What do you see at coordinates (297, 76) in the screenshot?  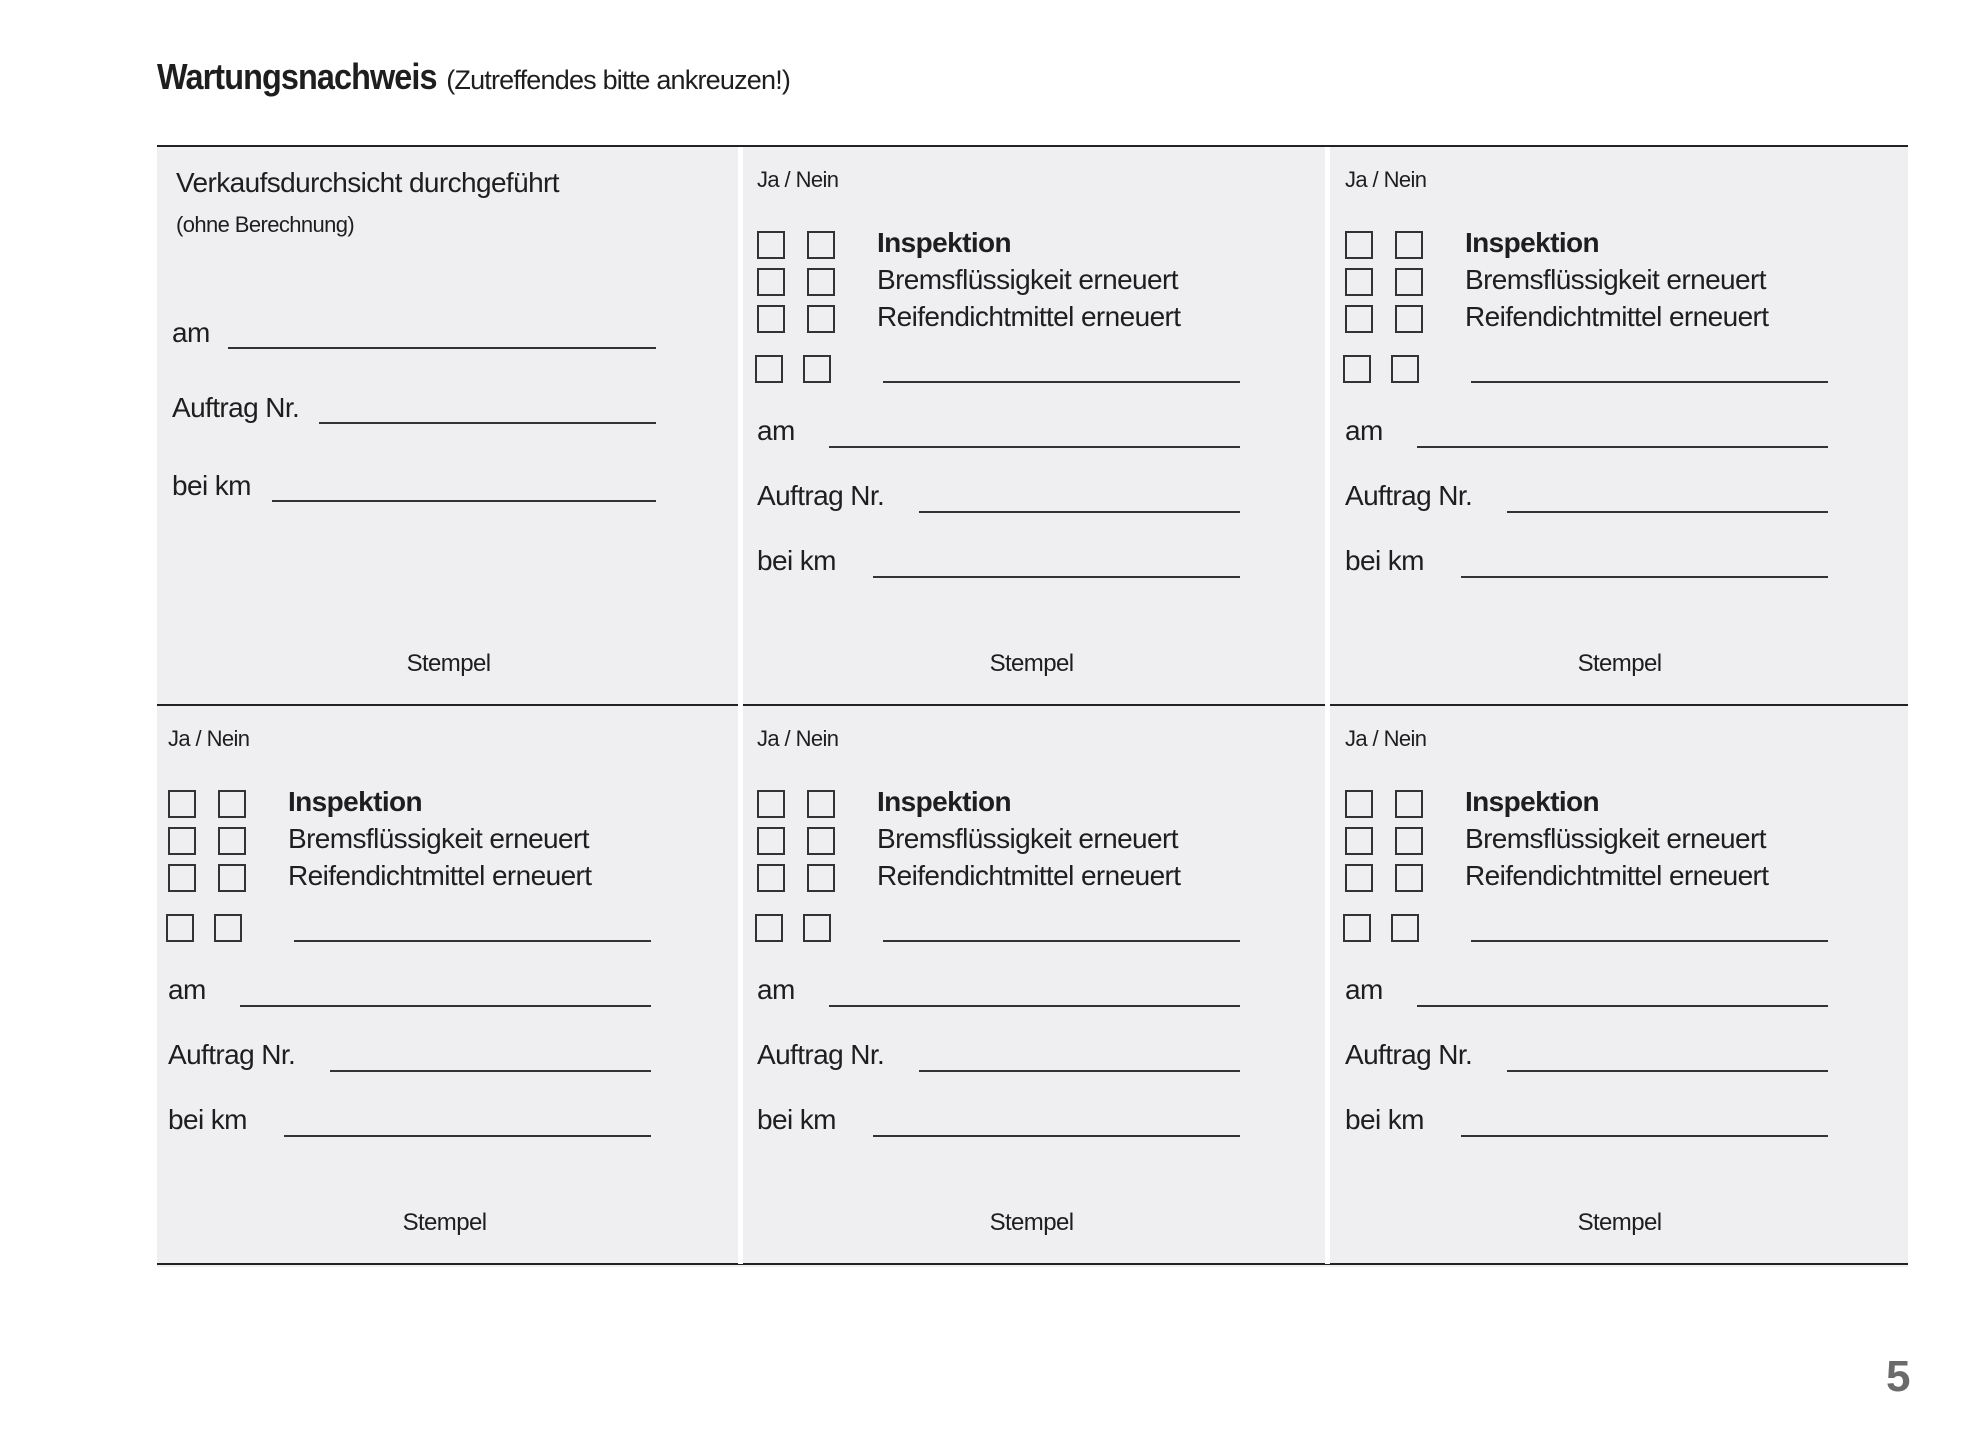 I see `title-main: Wartungsnachweis` at bounding box center [297, 76].